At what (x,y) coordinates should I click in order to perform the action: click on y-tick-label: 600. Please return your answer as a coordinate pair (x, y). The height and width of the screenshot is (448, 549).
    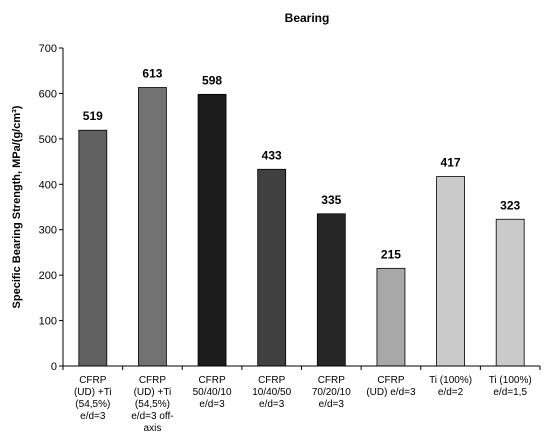
    Looking at the image, I should click on (48, 94).